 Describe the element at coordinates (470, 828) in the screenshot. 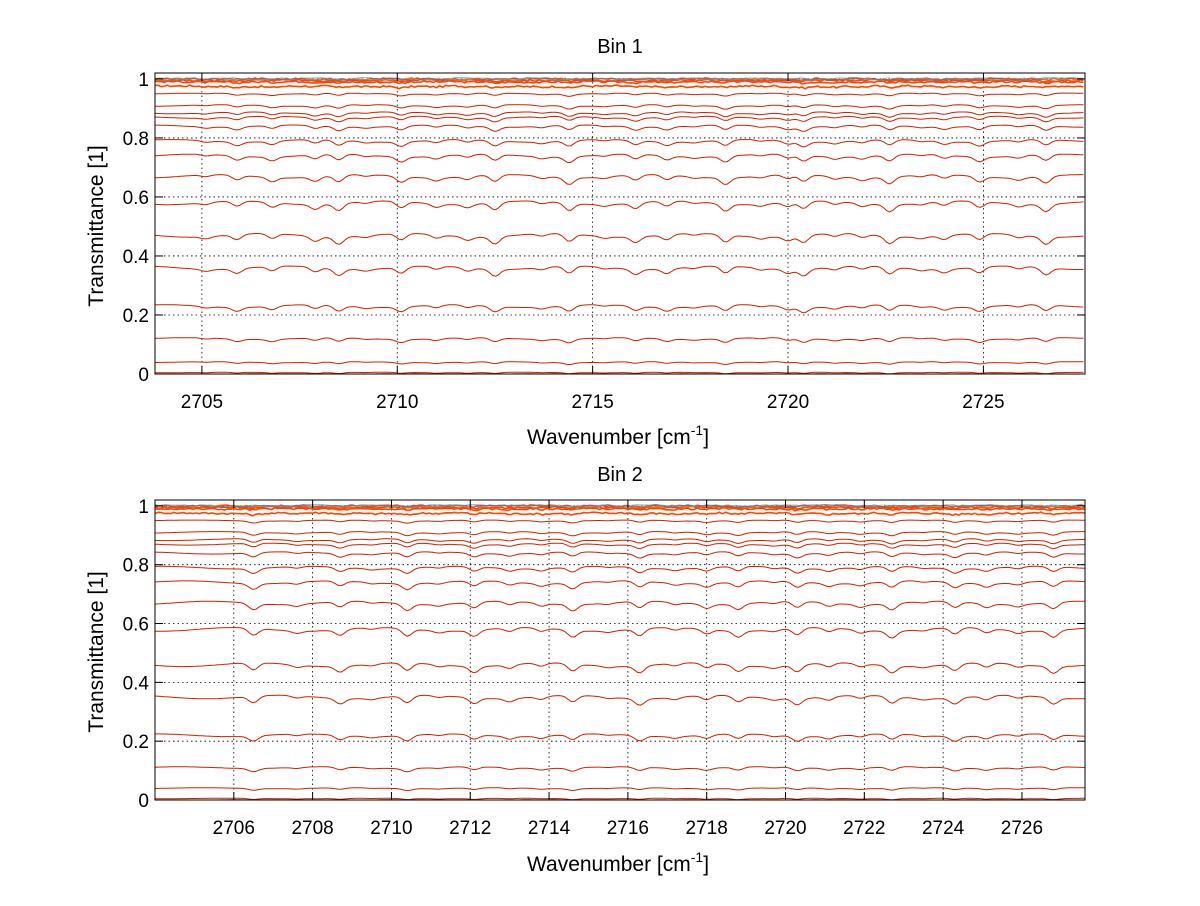

I see `x-tick-label: 2712` at that location.